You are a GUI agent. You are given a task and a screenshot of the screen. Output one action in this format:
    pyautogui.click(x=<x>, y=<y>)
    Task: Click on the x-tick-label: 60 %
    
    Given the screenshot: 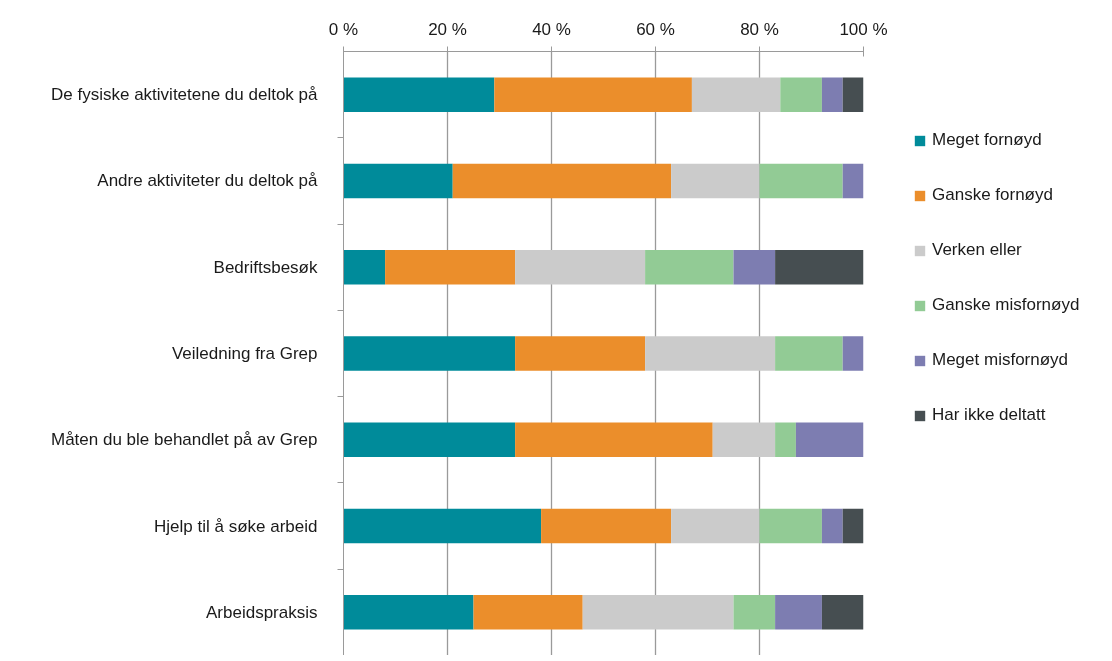 What is the action you would take?
    pyautogui.click(x=655, y=29)
    